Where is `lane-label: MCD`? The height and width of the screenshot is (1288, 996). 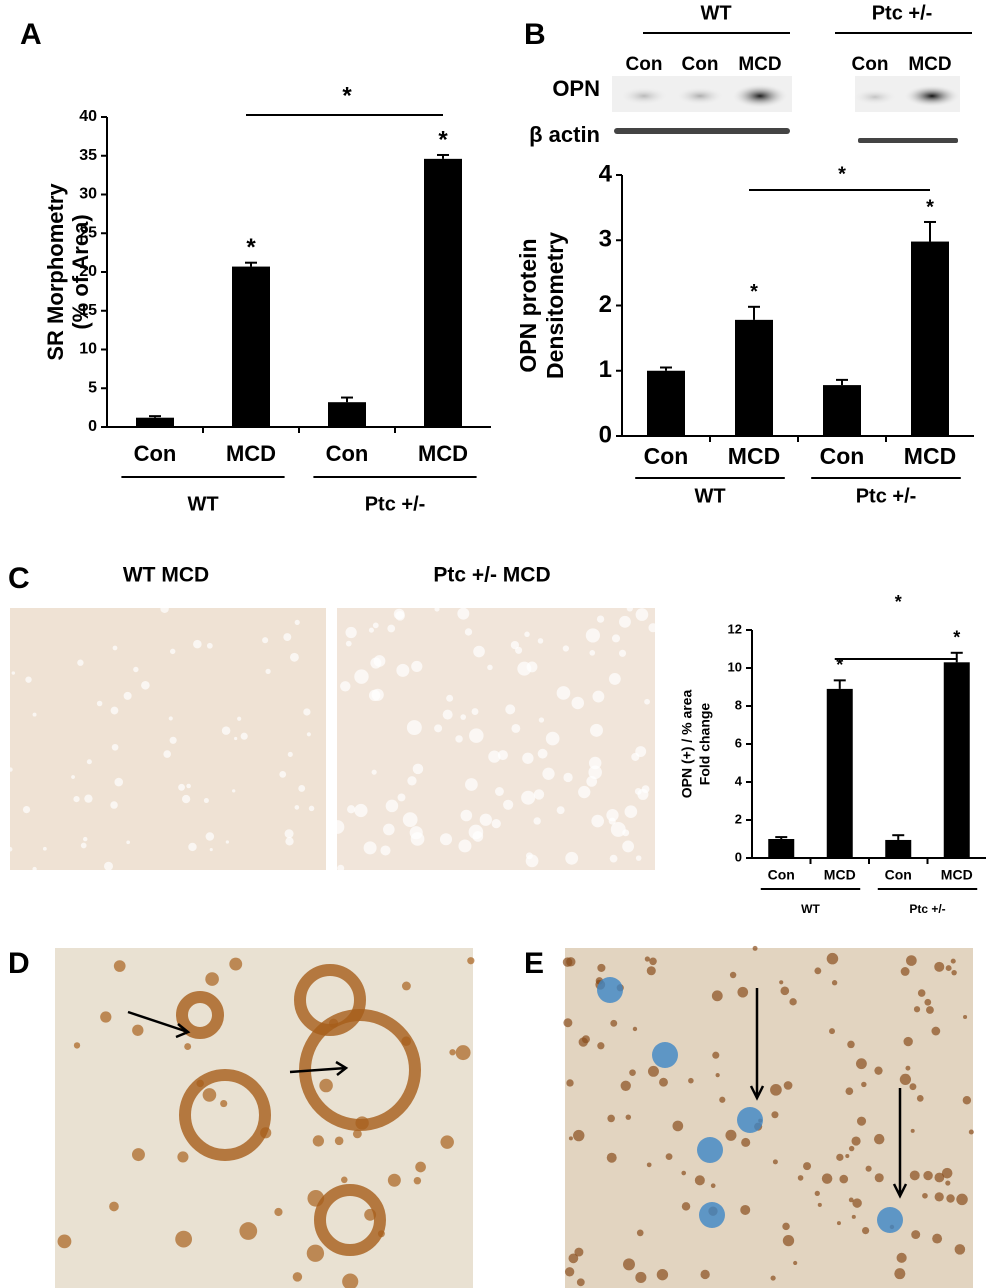 lane-label: MCD is located at coordinates (759, 64).